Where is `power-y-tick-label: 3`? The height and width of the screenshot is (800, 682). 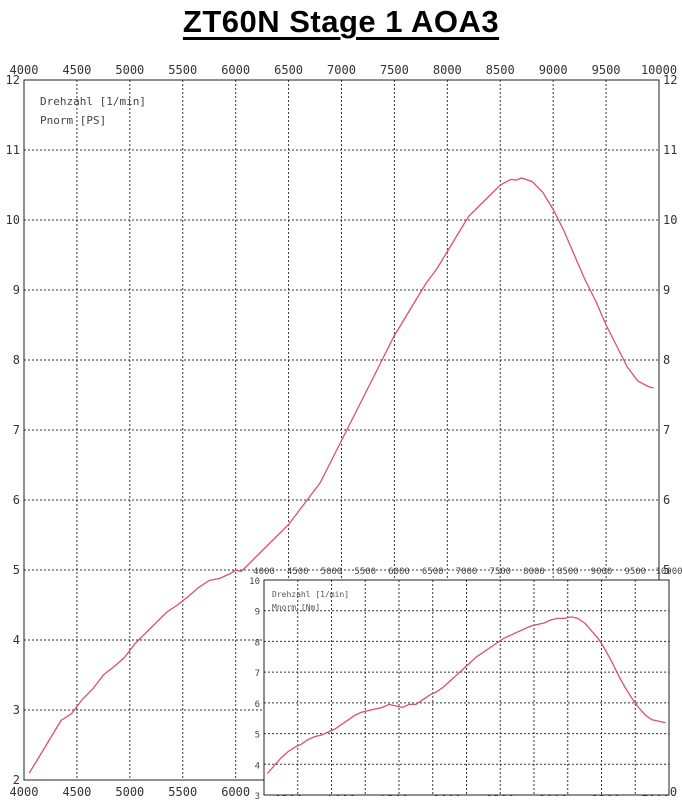
power-y-tick-label: 3 is located at coordinates (16, 710).